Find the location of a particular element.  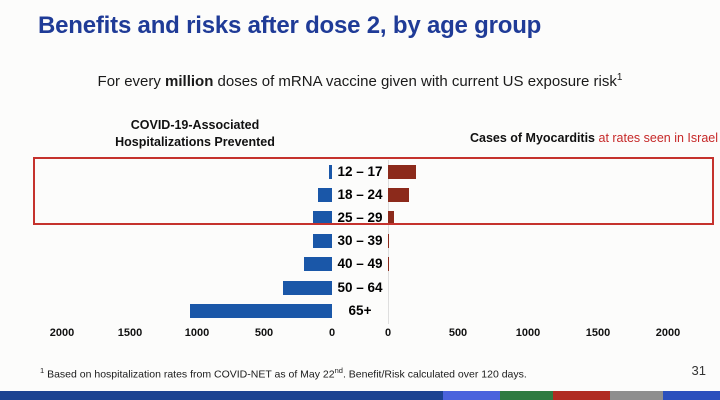

left-header-line2: Hospitalizations Prevented is located at coordinates (195, 141).